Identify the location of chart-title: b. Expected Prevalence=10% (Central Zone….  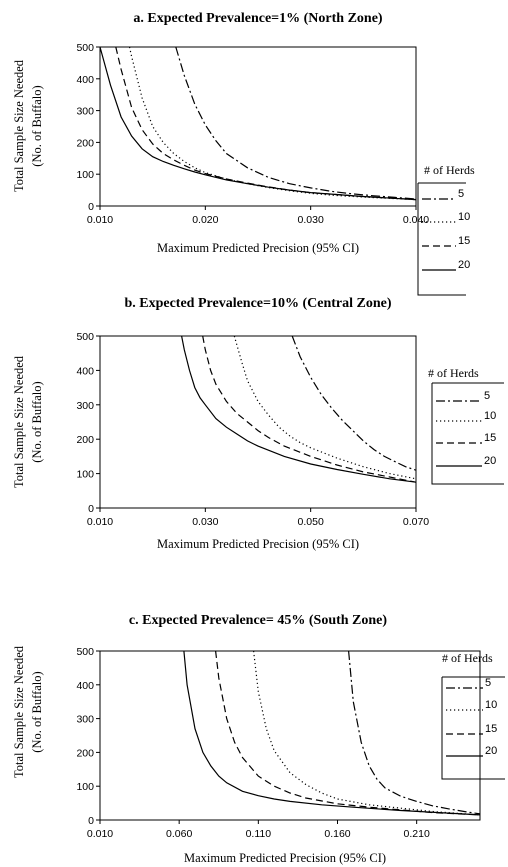
(257, 303).